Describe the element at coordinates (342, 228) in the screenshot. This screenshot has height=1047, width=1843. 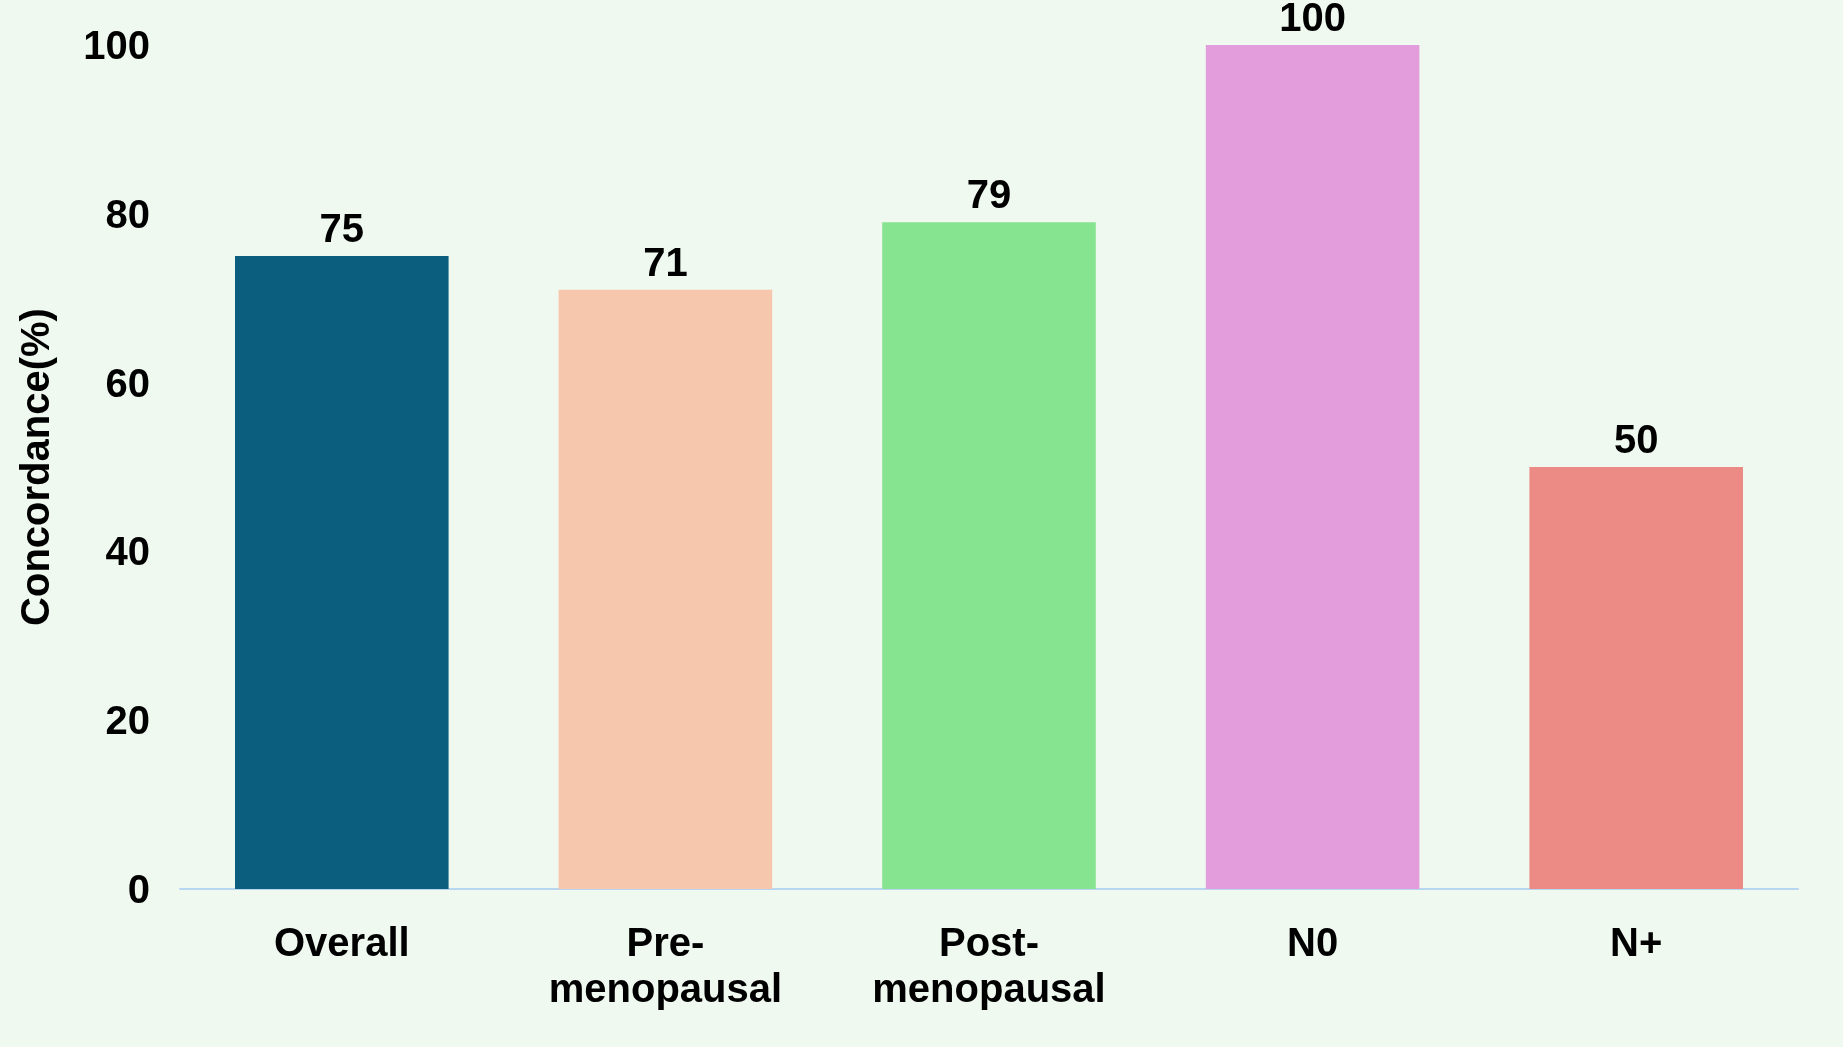
I see `data-label: 75` at that location.